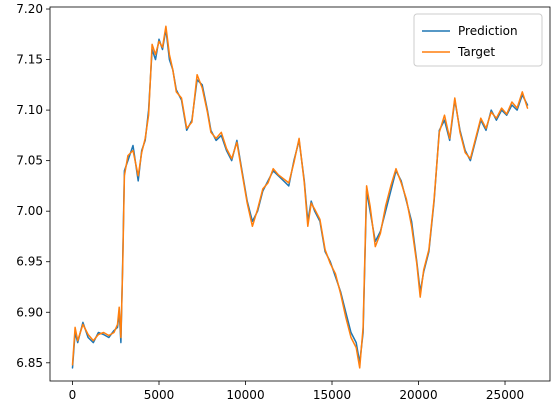 The image size is (556, 416). I want to click on legend-label-target: Target, so click(476, 52).